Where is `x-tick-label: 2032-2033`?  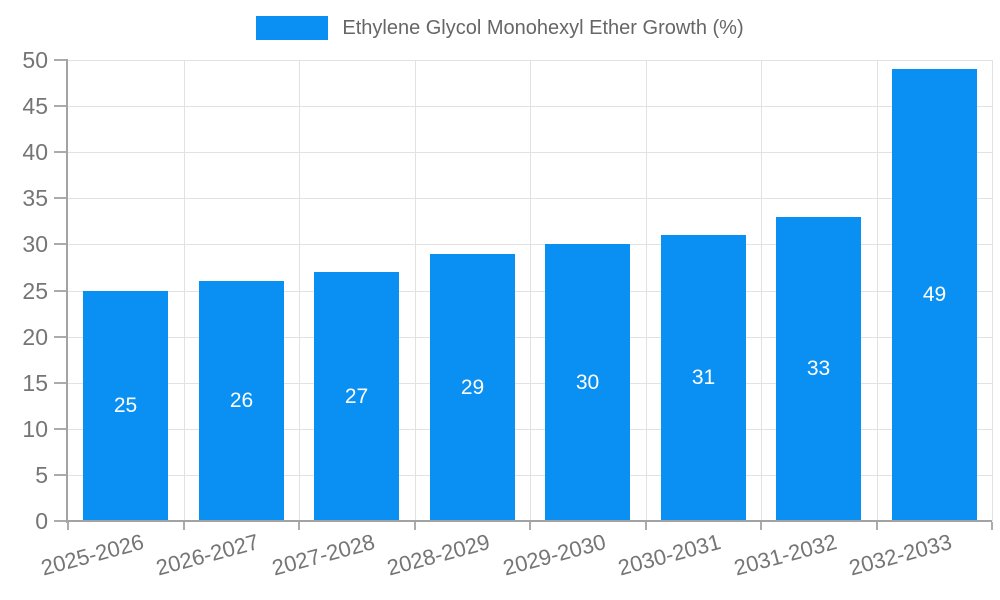
x-tick-label: 2032-2033 is located at coordinates (900, 555).